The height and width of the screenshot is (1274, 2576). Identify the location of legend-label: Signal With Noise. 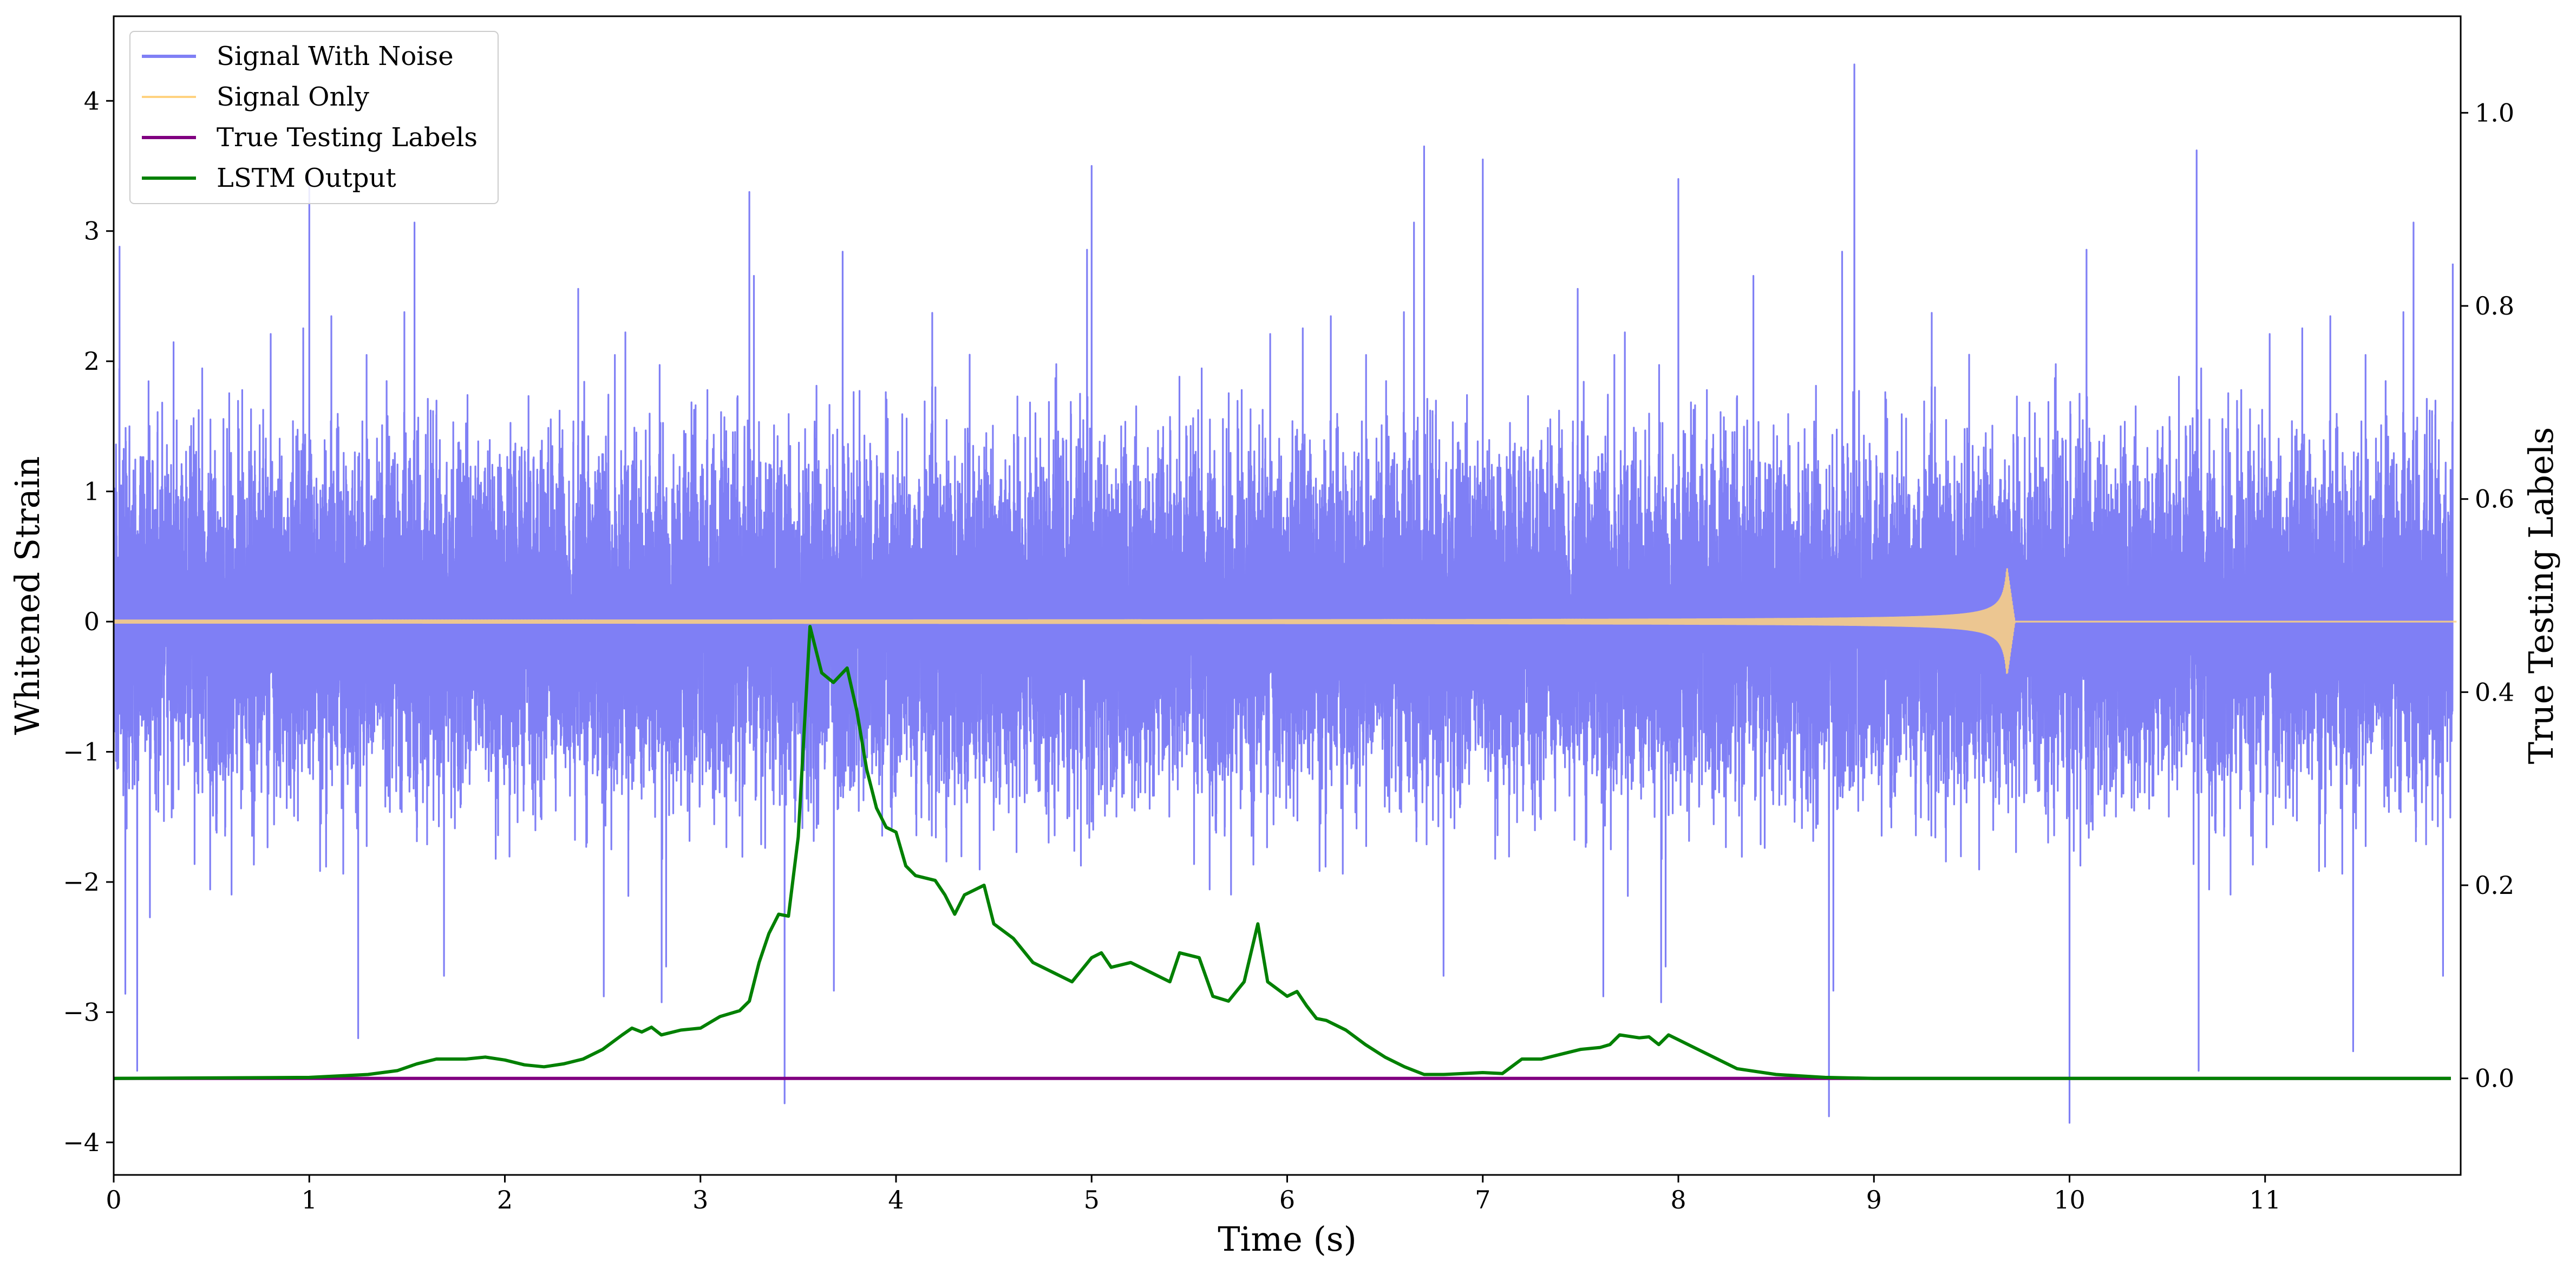
(336, 56).